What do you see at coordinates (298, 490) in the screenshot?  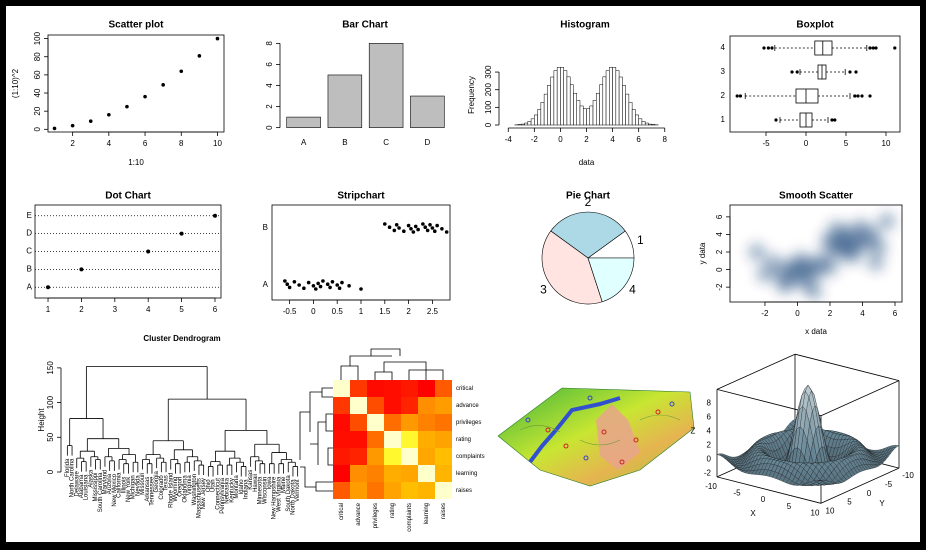 I see `leaf-label: Vermont` at bounding box center [298, 490].